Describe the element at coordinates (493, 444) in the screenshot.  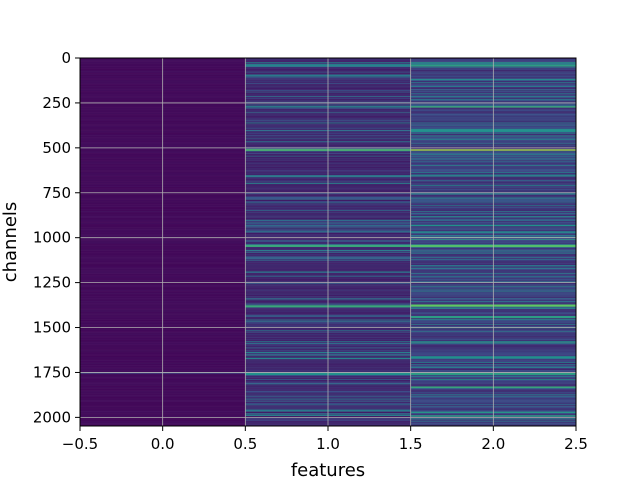
I see `x-tick-label: 2.0` at that location.